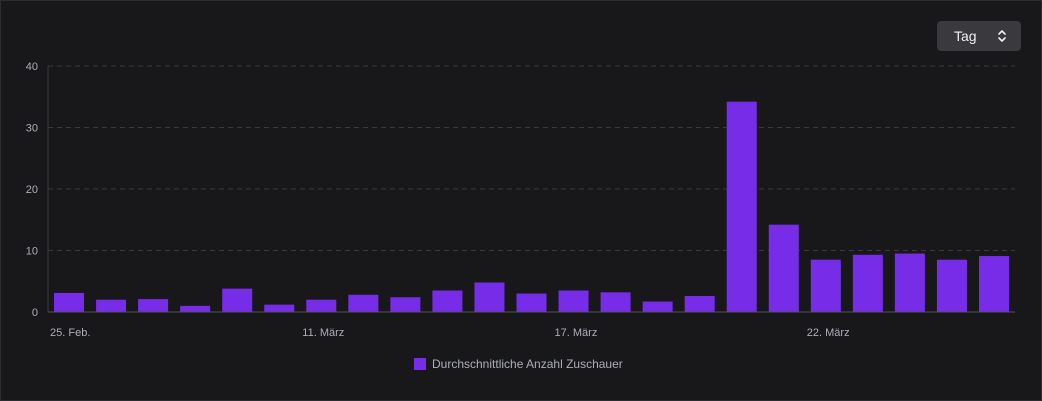 The width and height of the screenshot is (1042, 401). What do you see at coordinates (32, 190) in the screenshot?
I see `y-tick-label: 20` at bounding box center [32, 190].